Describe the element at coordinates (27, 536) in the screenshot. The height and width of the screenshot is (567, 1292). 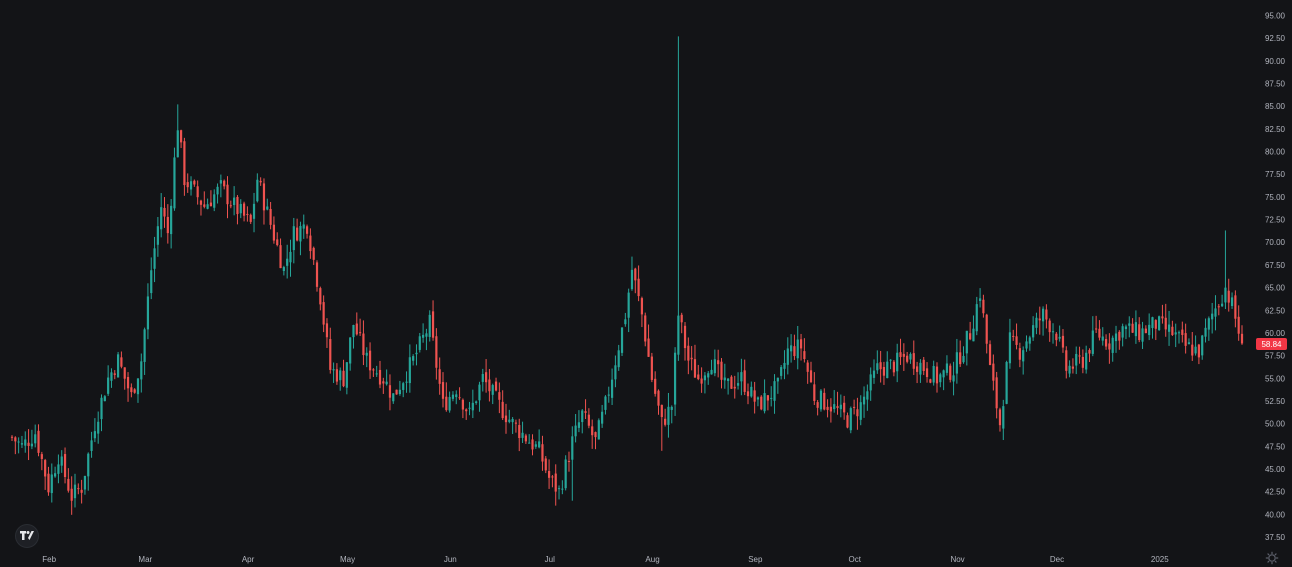
I see `tradingview-logo-icon` at that location.